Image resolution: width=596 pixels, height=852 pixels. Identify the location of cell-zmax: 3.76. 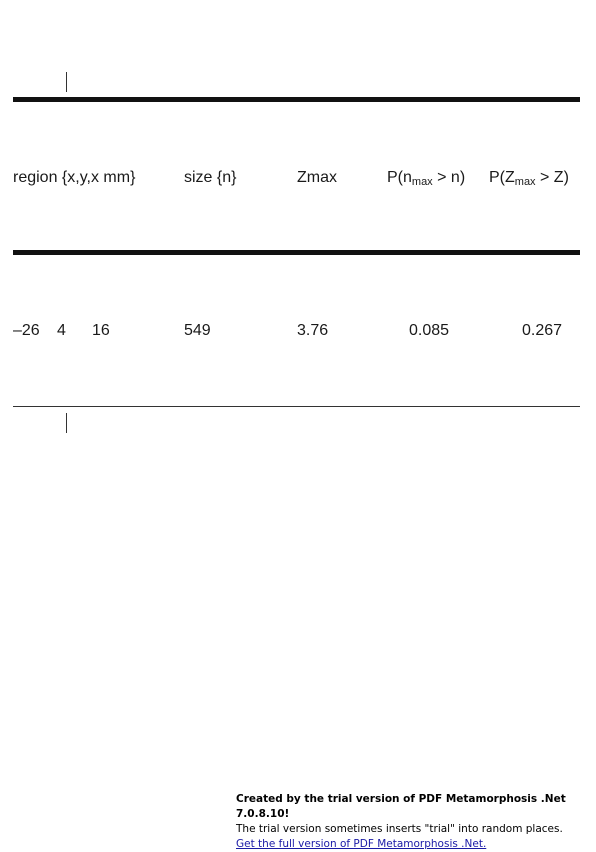
(313, 330).